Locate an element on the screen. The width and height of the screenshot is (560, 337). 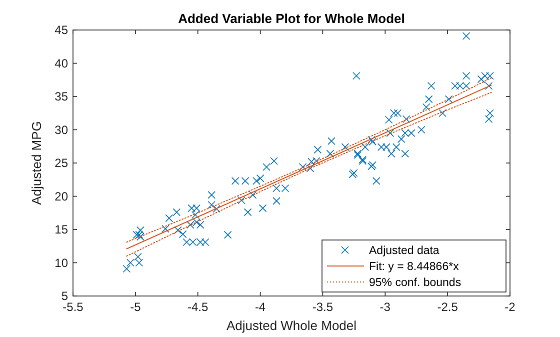
y-tick-label: 40 is located at coordinates (61, 63).